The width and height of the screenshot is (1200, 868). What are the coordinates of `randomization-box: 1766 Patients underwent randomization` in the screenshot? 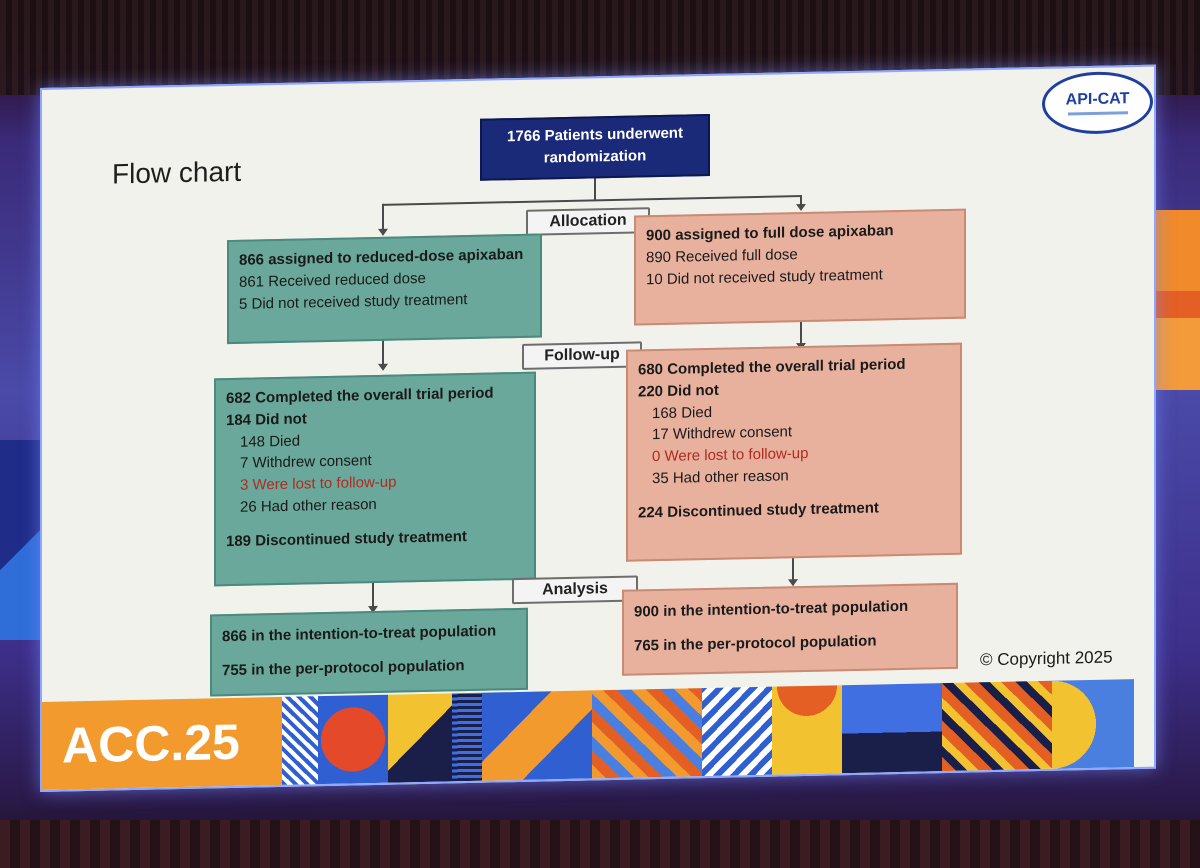 It's located at (595, 147).